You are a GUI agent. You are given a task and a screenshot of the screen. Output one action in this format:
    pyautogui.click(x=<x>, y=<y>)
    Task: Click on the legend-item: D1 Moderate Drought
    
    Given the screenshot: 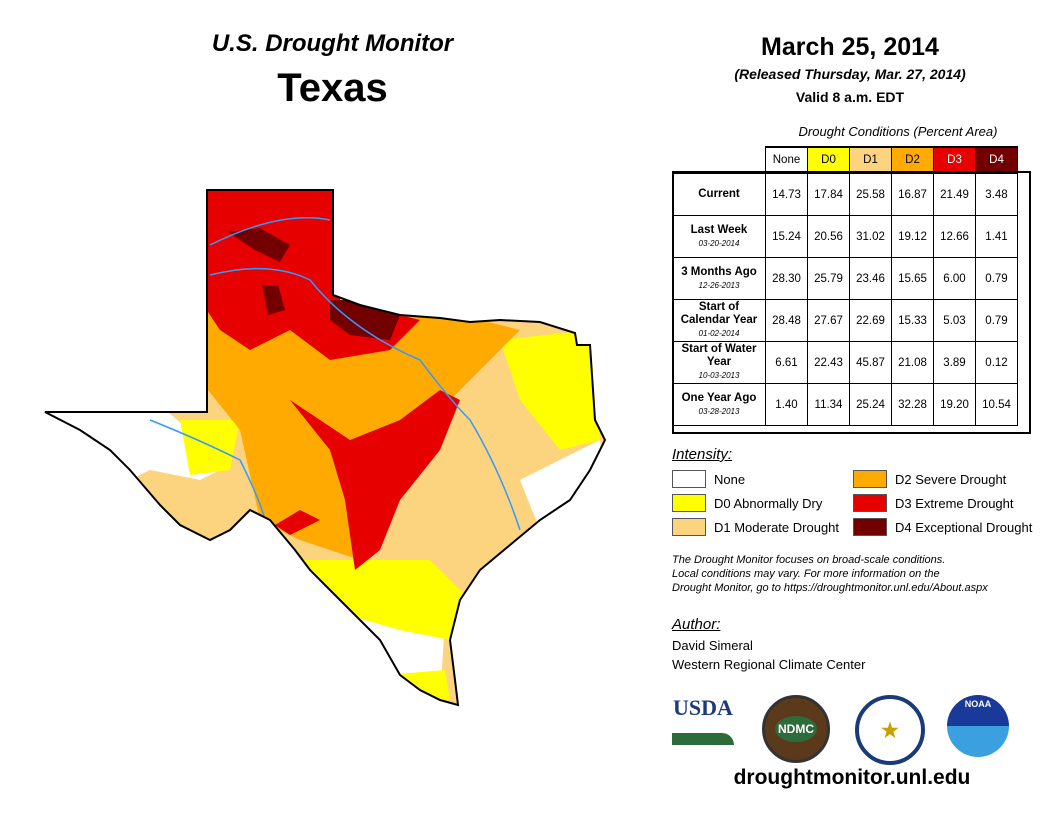 What is the action you would take?
    pyautogui.click(x=755, y=527)
    